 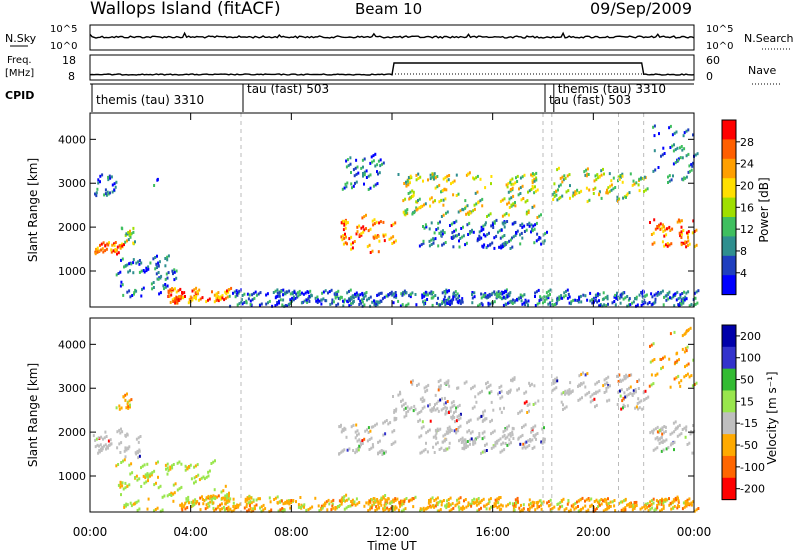 I want to click on y-tick-label: 3000, so click(x=72, y=183).